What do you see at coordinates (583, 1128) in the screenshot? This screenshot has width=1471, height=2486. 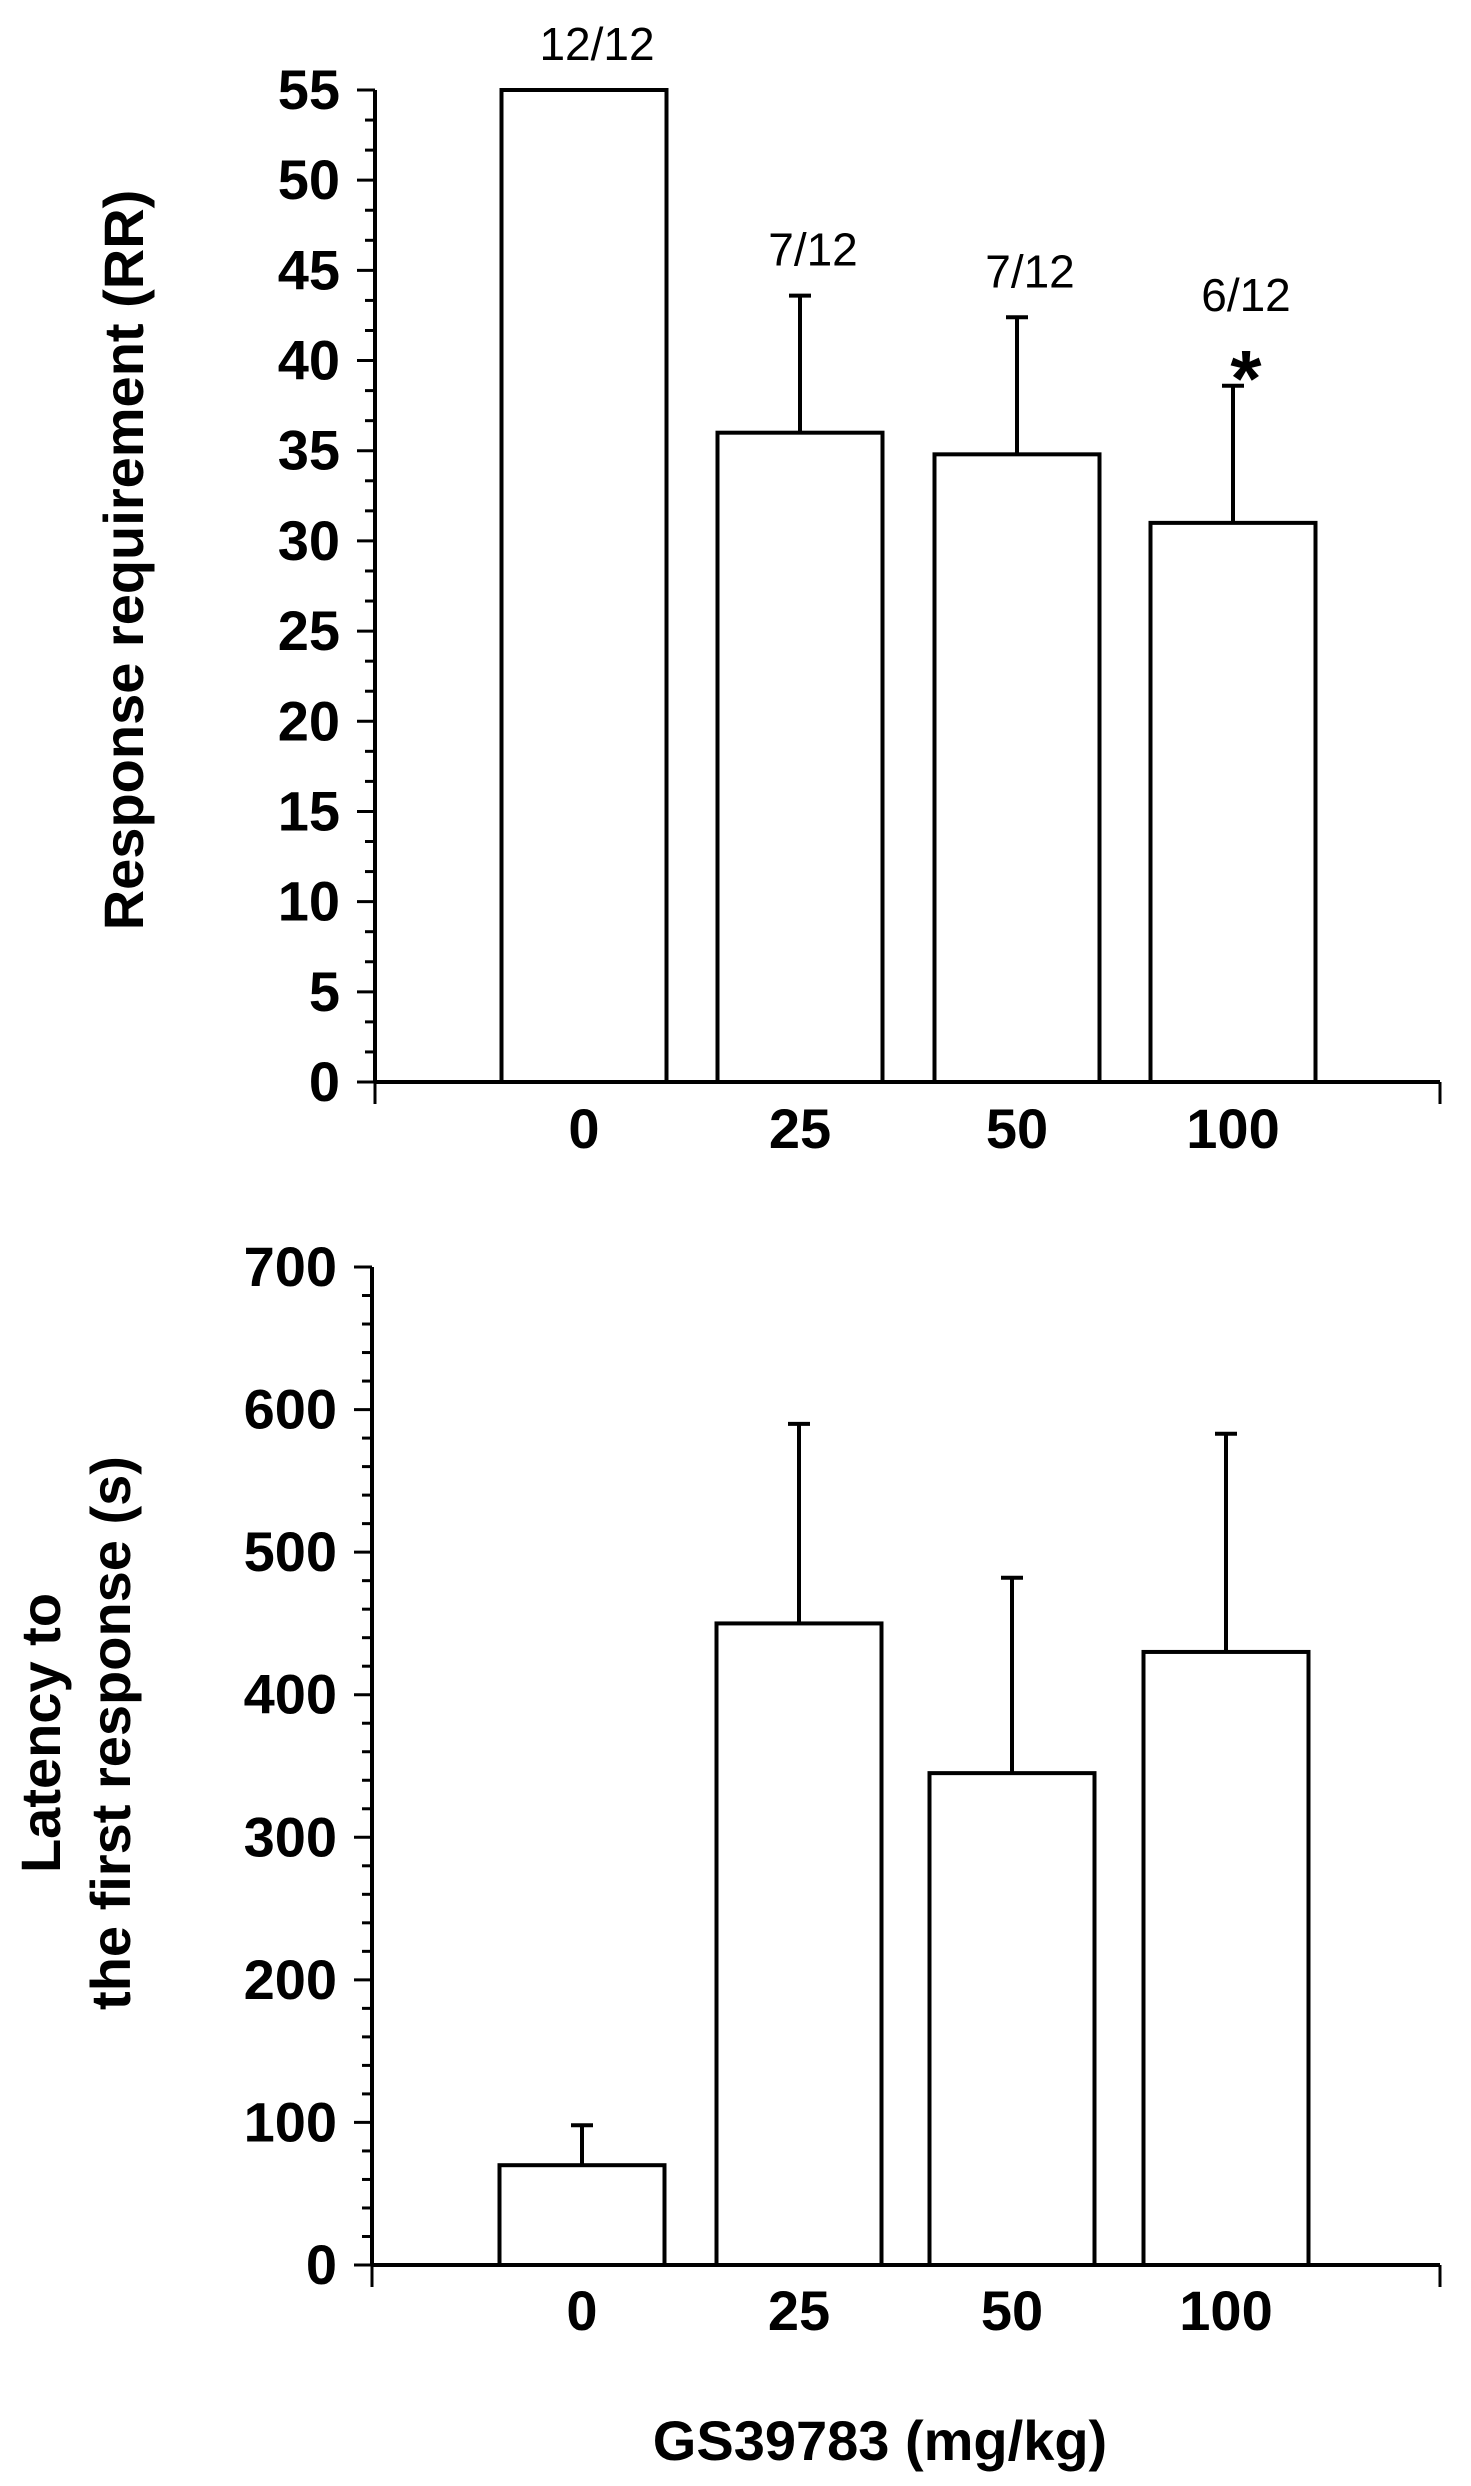 I see `top-chart-x-tick-label: 0` at bounding box center [583, 1128].